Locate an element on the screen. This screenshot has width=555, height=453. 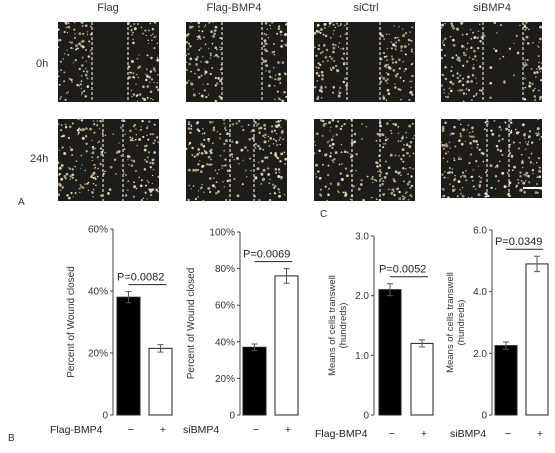
chart1-pvalue: P=0.0082 is located at coordinates (140, 278).